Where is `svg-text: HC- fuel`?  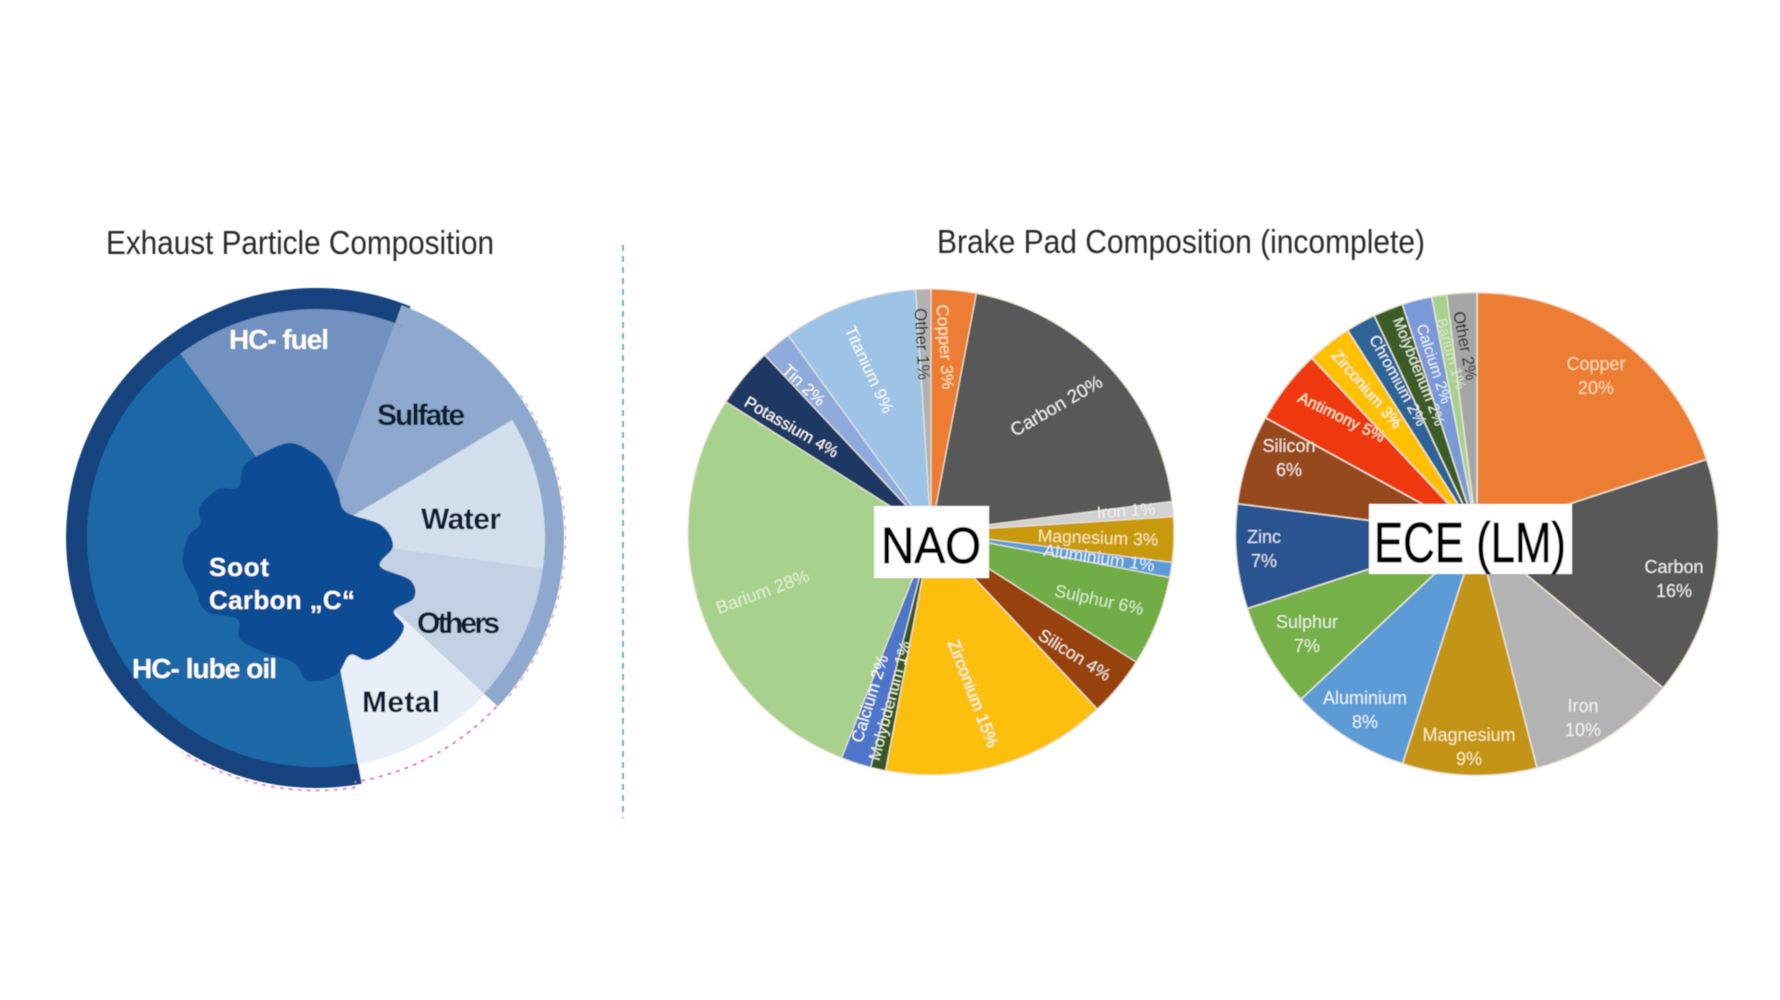 svg-text: HC- fuel is located at coordinates (279, 339).